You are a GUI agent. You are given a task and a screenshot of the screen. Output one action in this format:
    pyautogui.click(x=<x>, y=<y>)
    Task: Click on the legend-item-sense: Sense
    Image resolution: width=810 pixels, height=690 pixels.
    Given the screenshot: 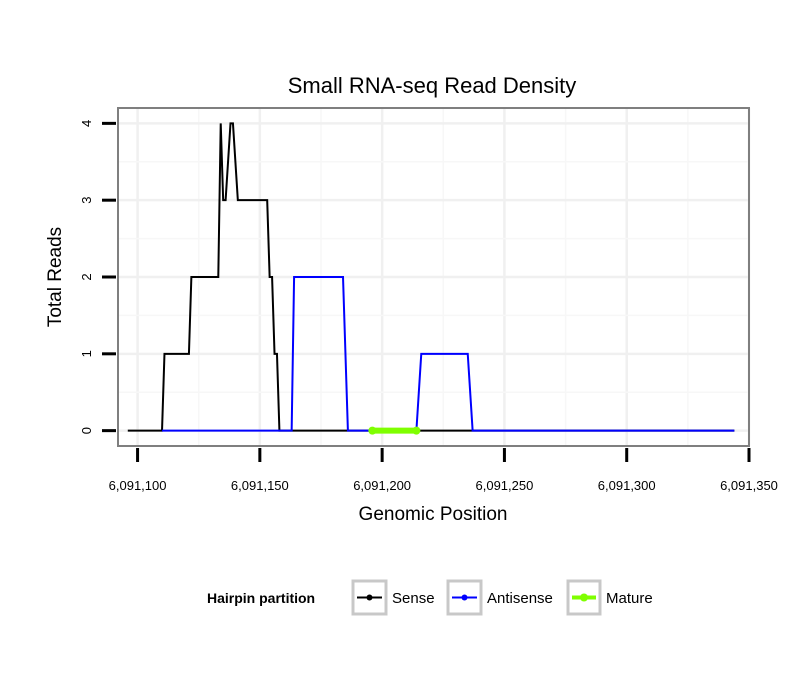 What is the action you would take?
    pyautogui.click(x=393, y=597)
    